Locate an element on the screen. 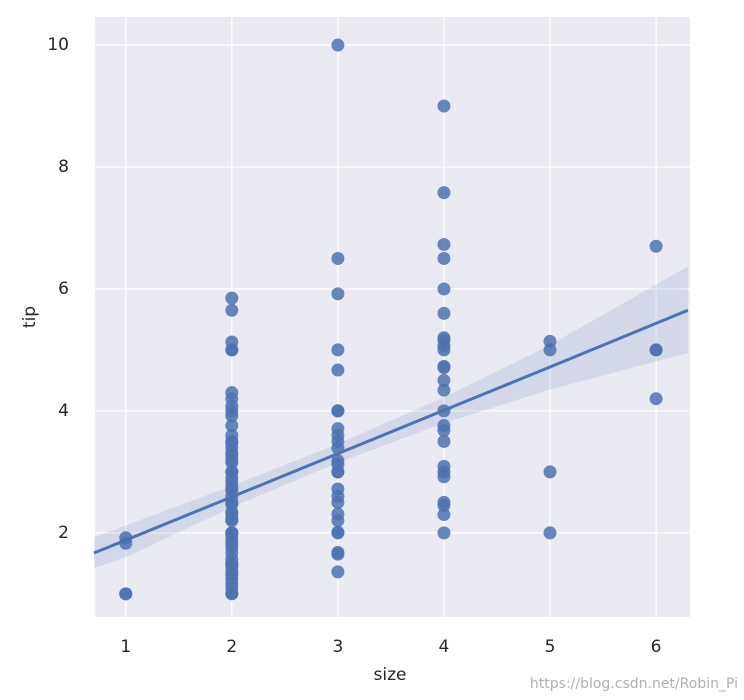 The width and height of the screenshot is (744, 700). x-tick-label: 1 is located at coordinates (125, 647).